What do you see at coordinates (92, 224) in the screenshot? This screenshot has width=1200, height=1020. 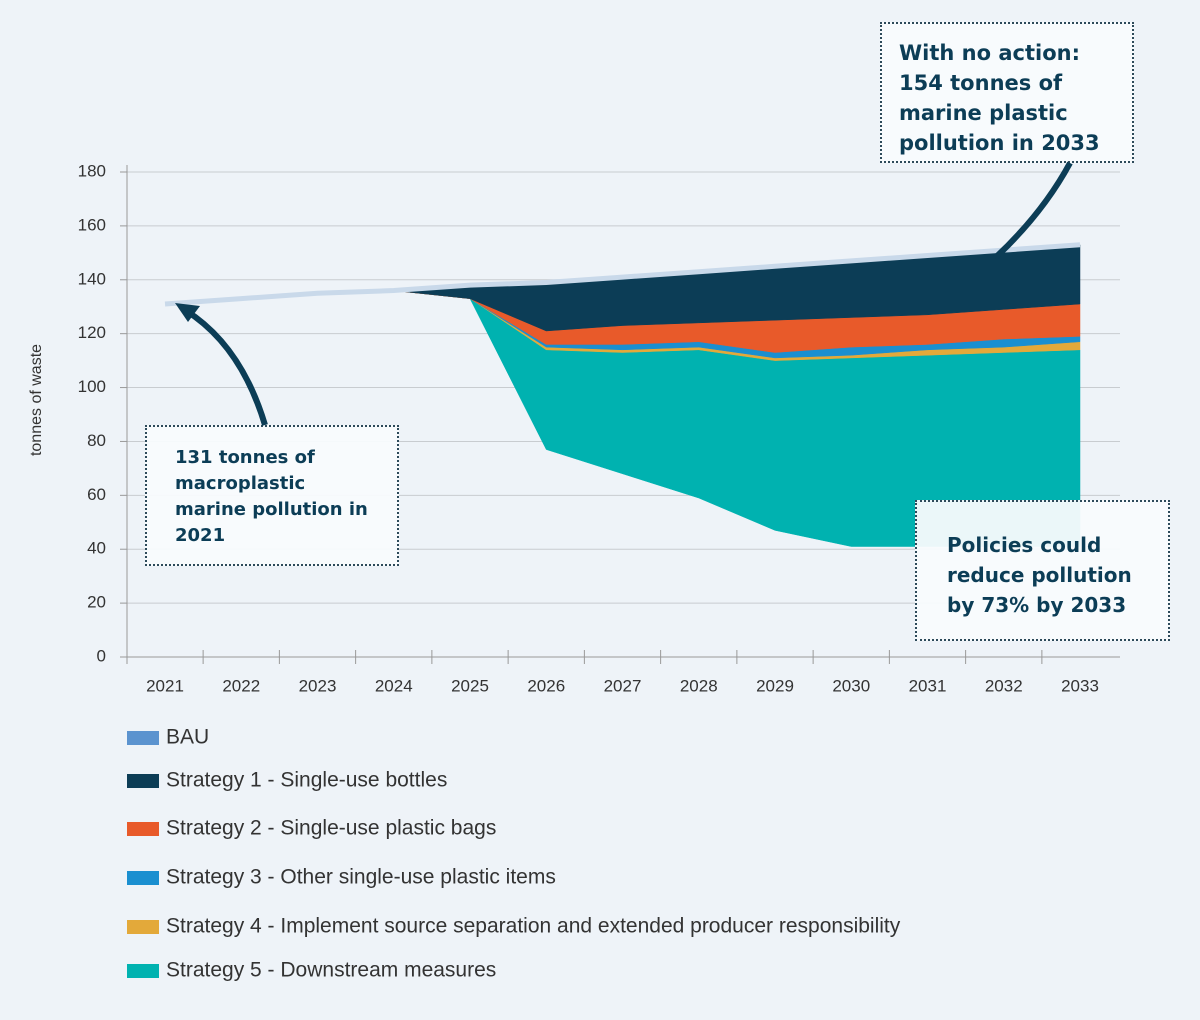 I see `y-tick-label: 160` at bounding box center [92, 224].